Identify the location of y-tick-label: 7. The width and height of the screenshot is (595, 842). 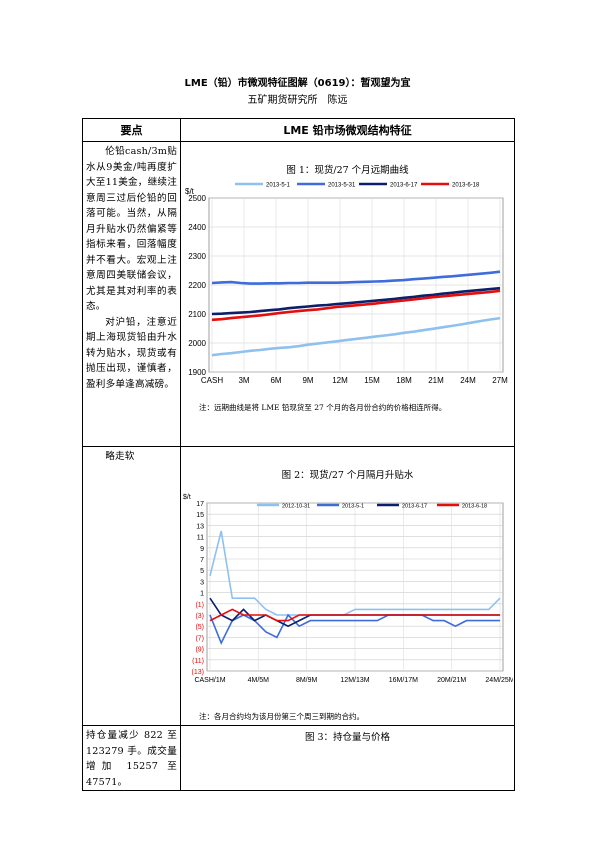
(202, 560).